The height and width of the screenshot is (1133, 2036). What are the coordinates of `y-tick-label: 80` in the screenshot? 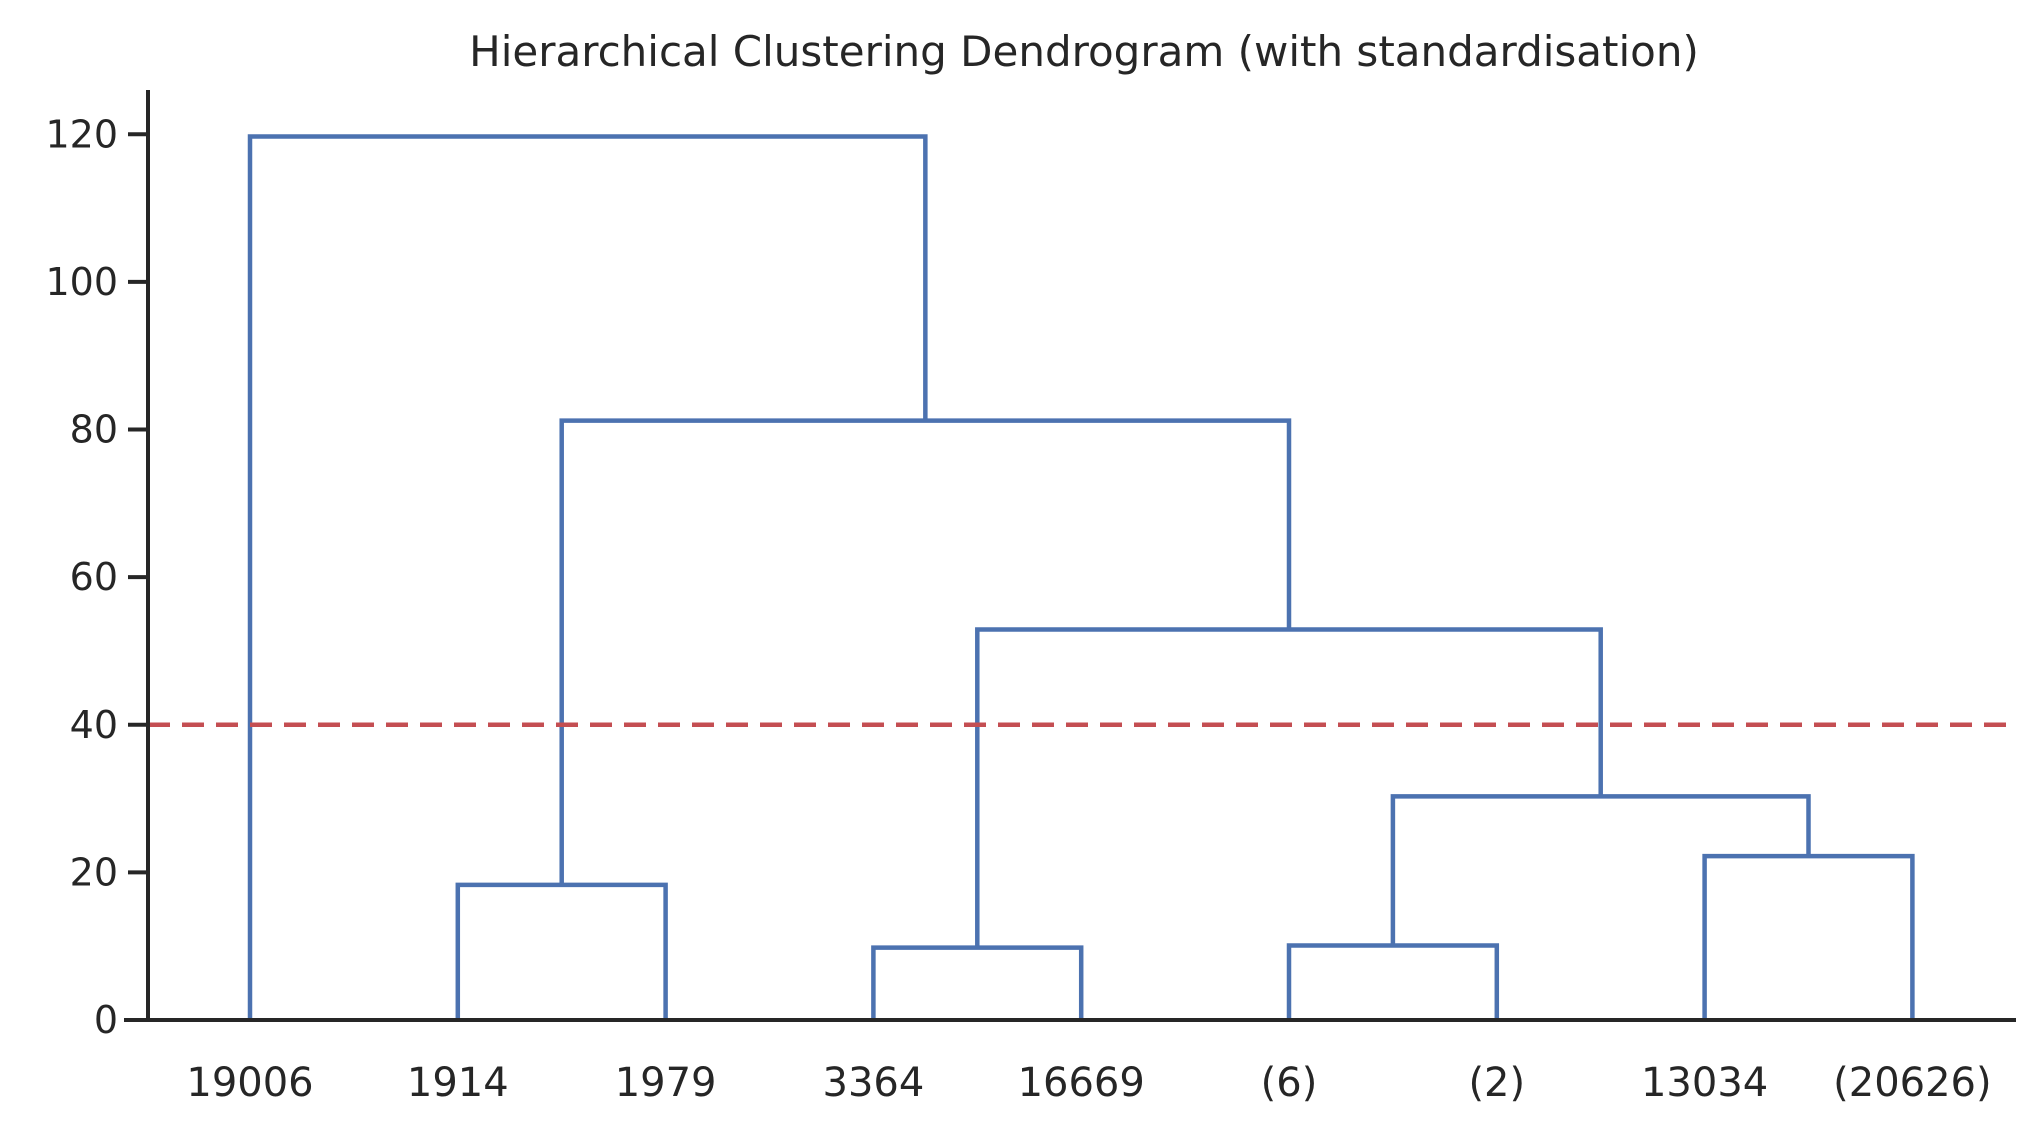 It's located at (94, 430).